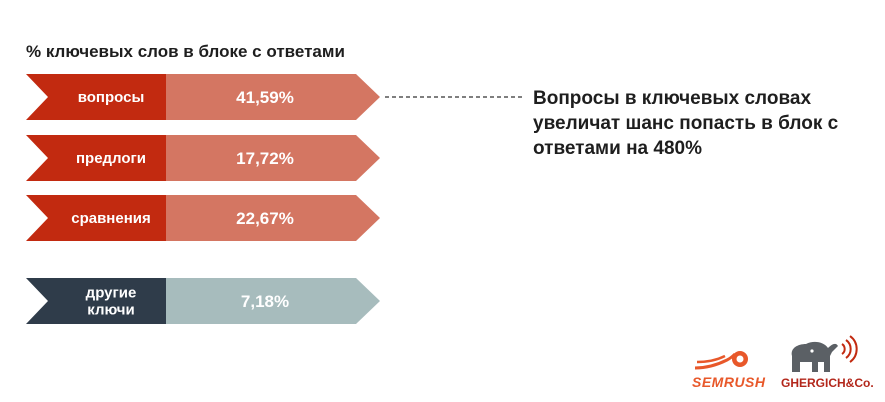  I want to click on category-label: вопросы, so click(111, 97).